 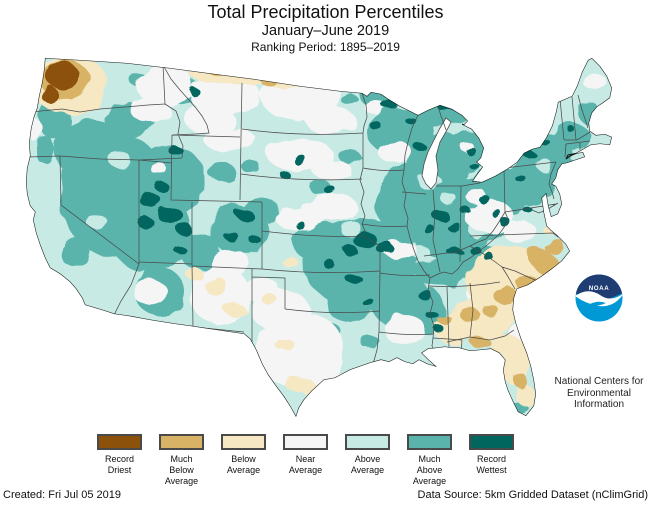 I want to click on legend-swatch-above, so click(x=367, y=442).